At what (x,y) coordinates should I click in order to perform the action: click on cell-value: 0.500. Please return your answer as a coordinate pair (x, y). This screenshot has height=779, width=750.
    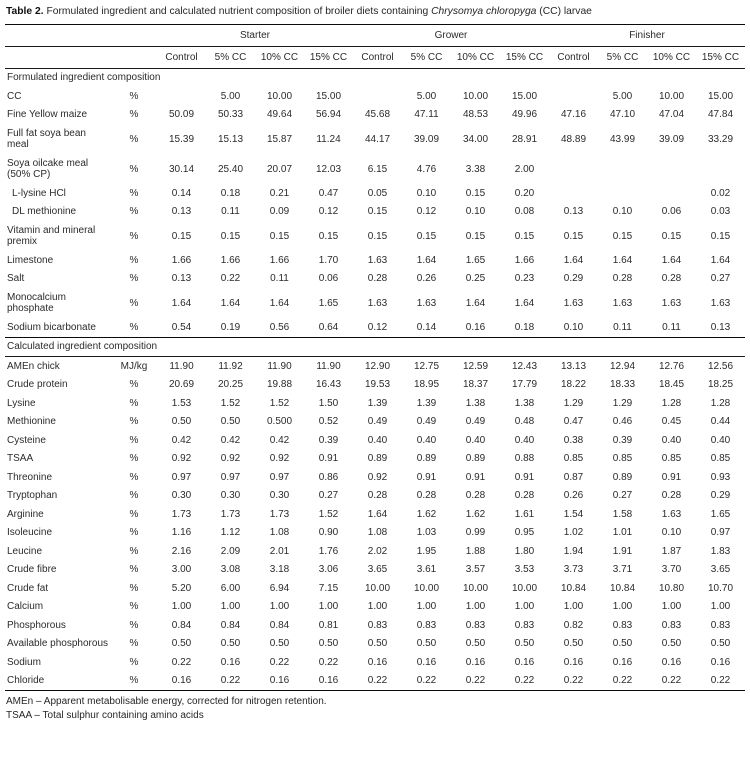
    Looking at the image, I should click on (279, 422).